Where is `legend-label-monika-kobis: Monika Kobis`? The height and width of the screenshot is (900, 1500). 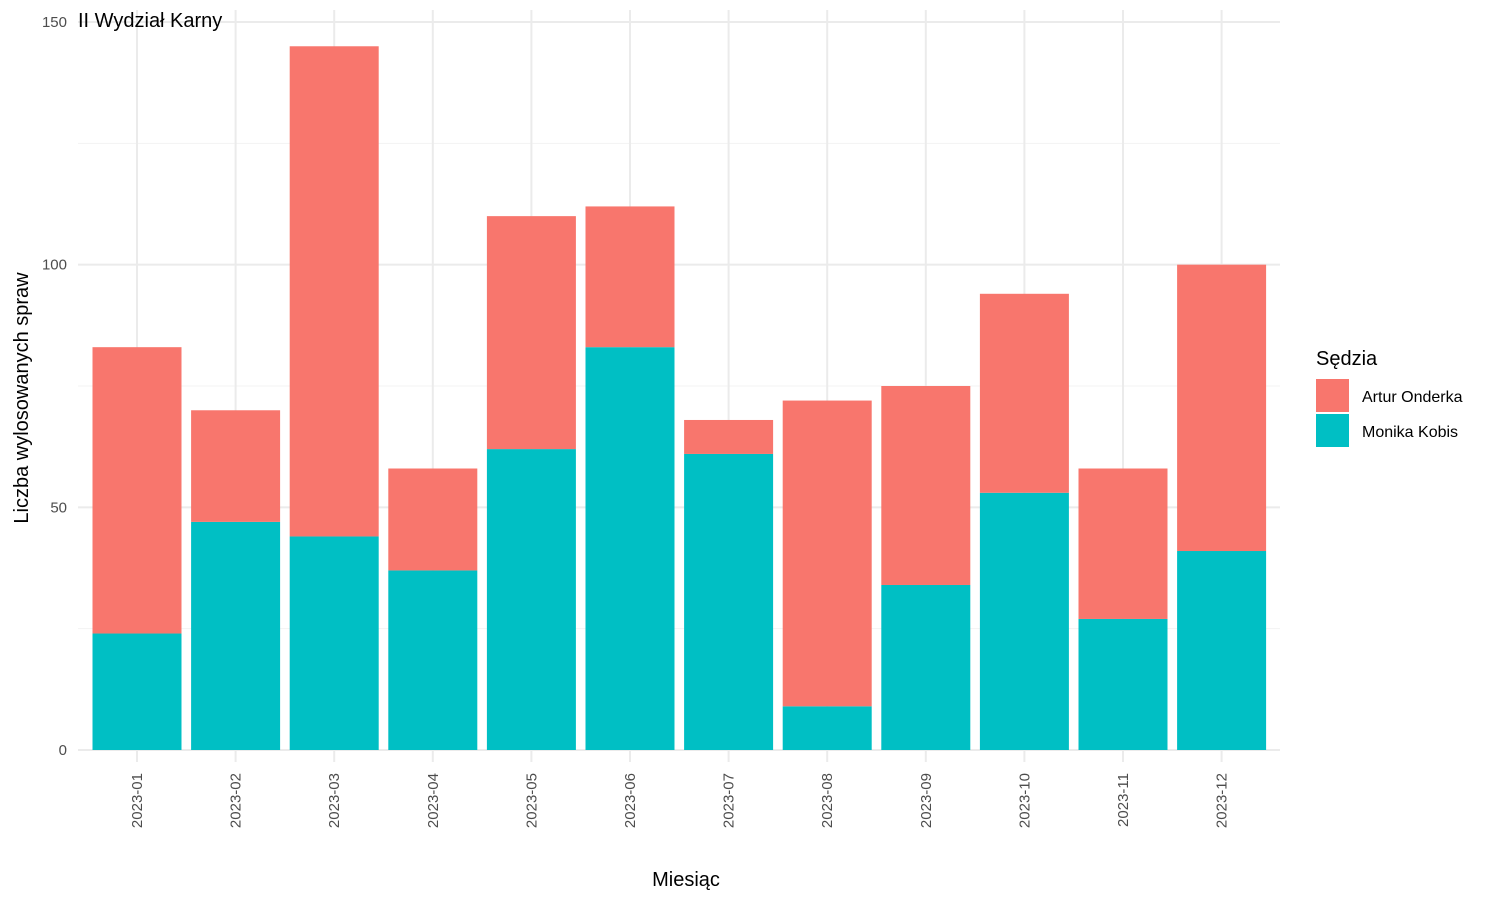 legend-label-monika-kobis: Monika Kobis is located at coordinates (1410, 432).